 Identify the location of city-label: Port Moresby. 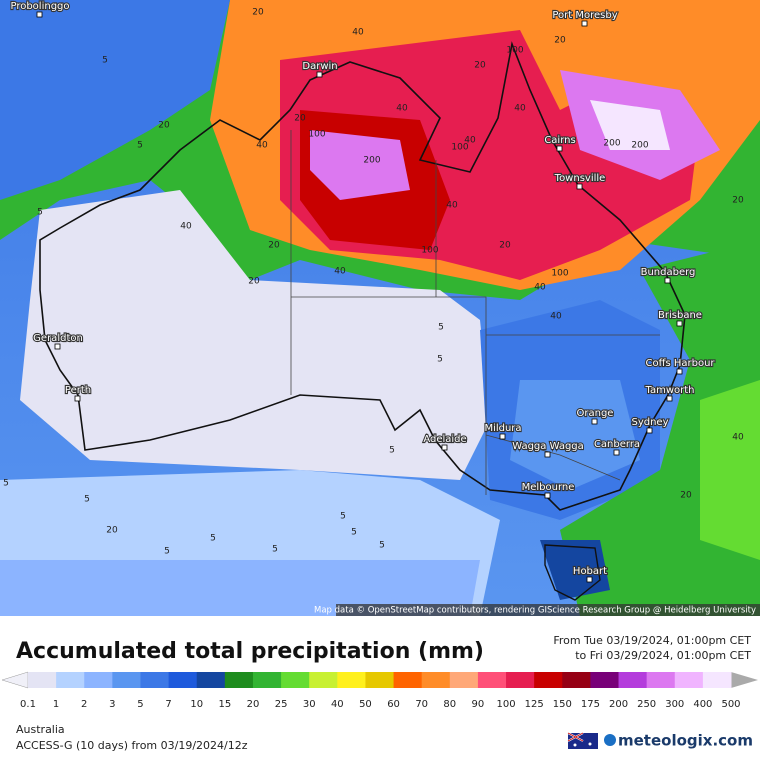
(584, 15).